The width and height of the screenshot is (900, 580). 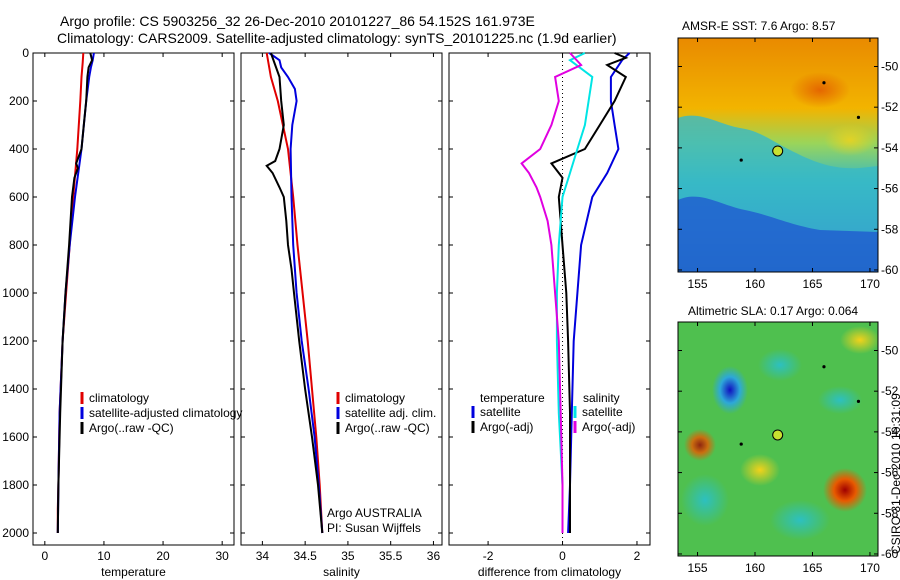 What do you see at coordinates (119, 398) in the screenshot?
I see `temperature-legend-label: climatology` at bounding box center [119, 398].